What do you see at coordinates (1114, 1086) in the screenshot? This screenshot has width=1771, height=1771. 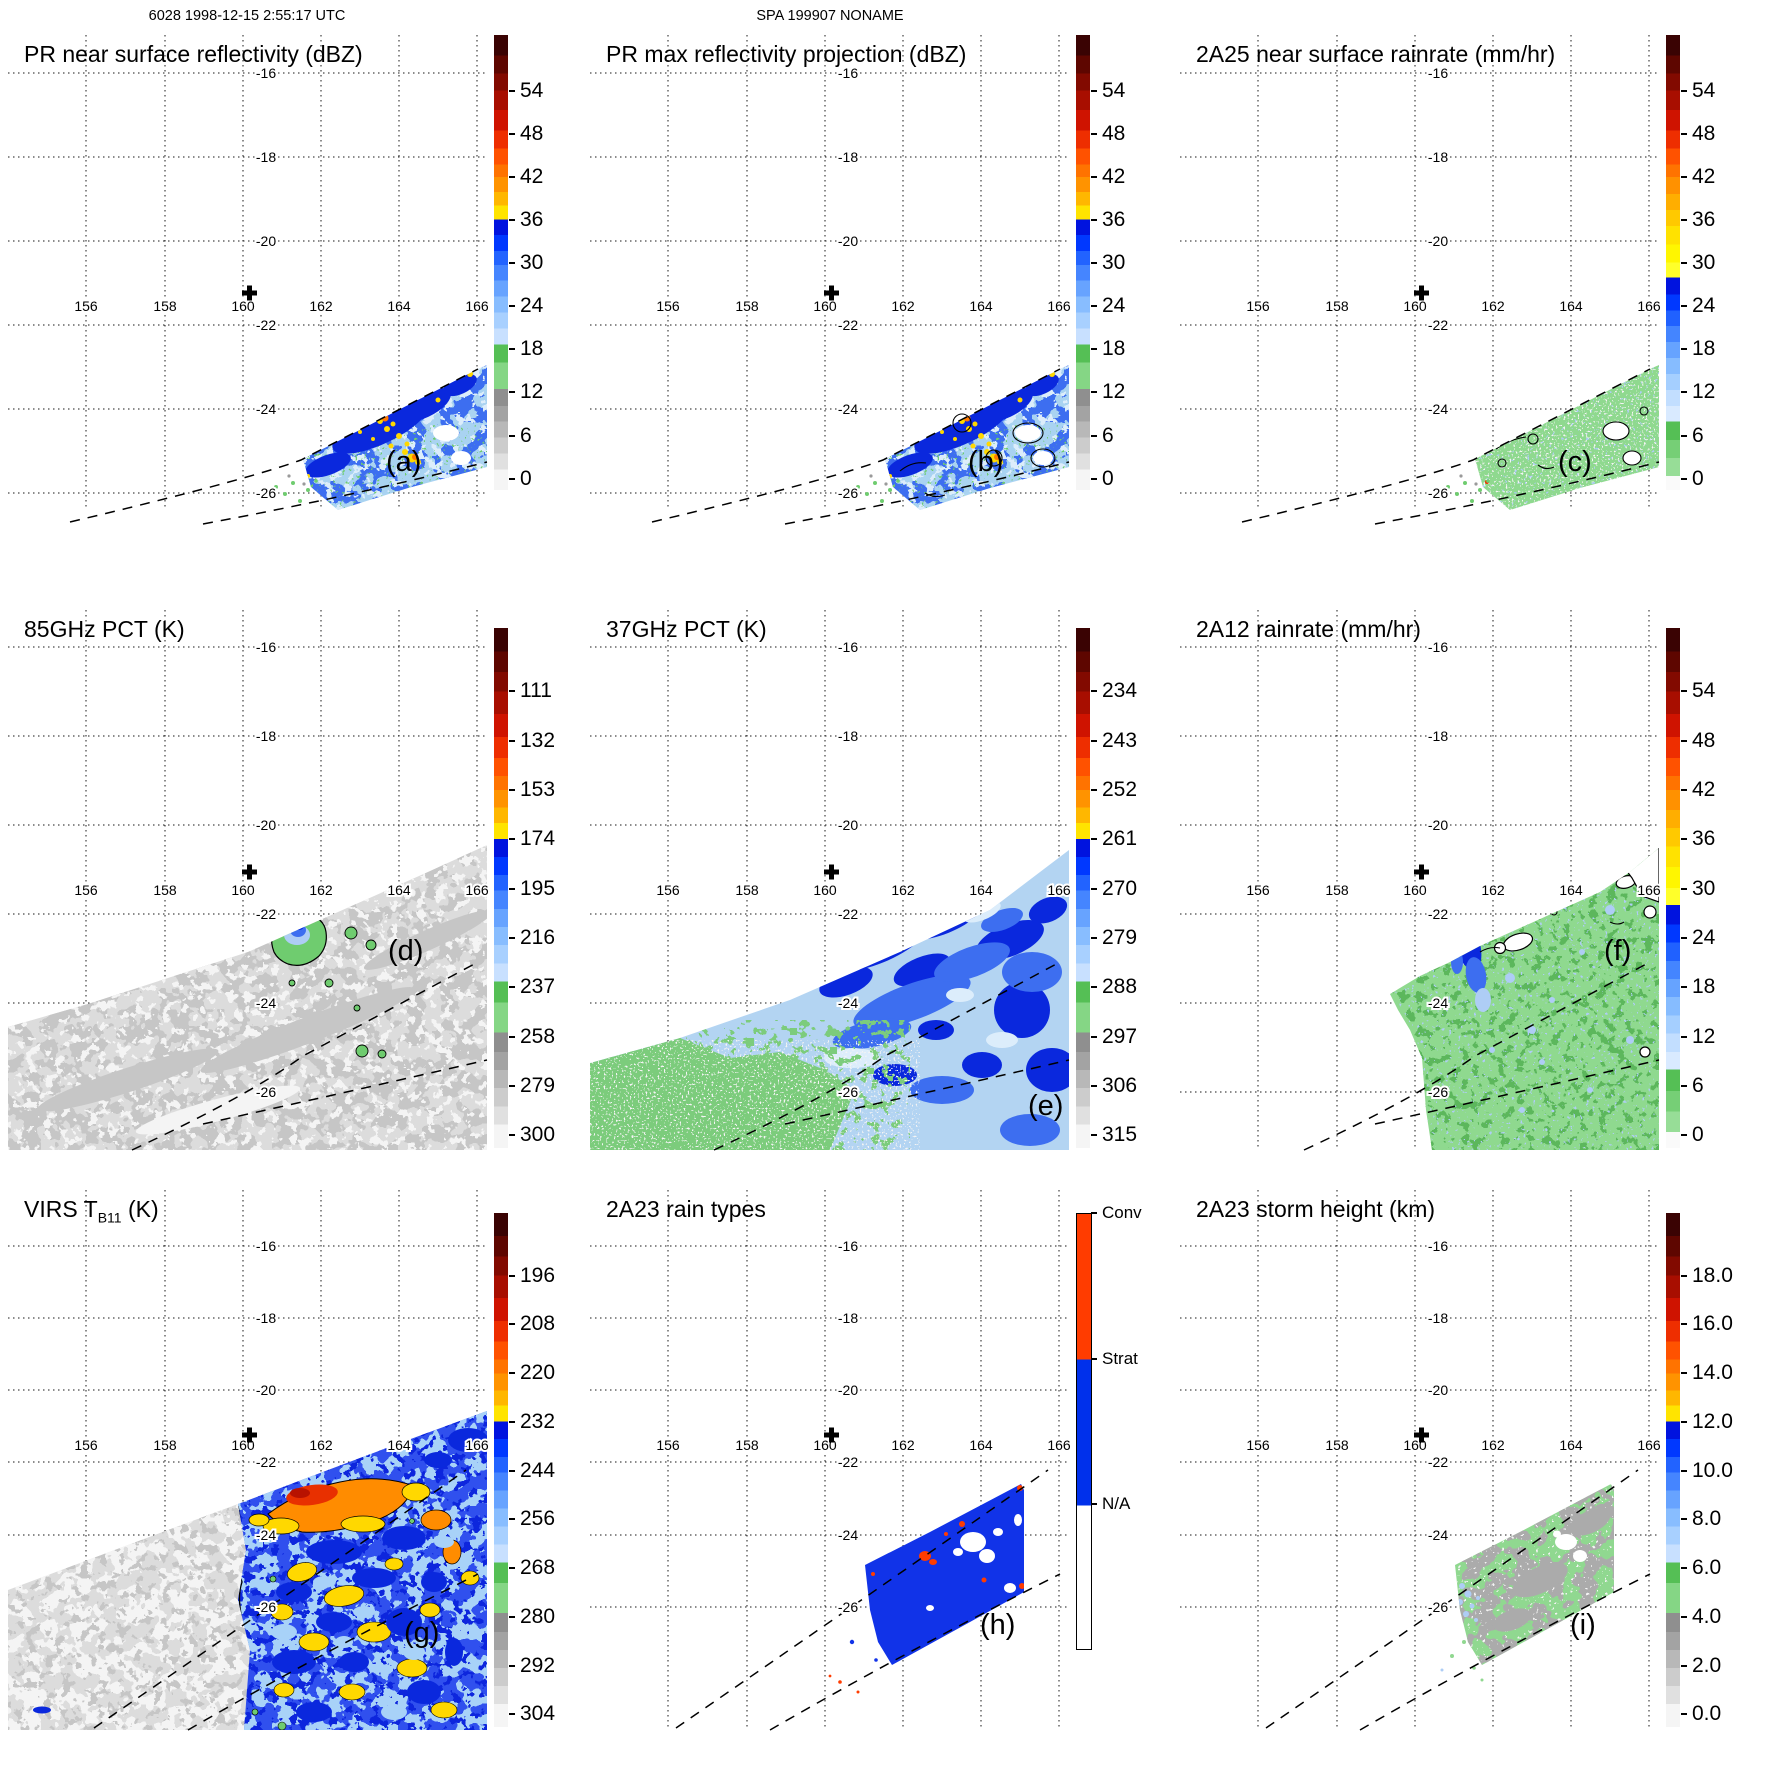 I see `colorbar-tick-label: 306` at bounding box center [1114, 1086].